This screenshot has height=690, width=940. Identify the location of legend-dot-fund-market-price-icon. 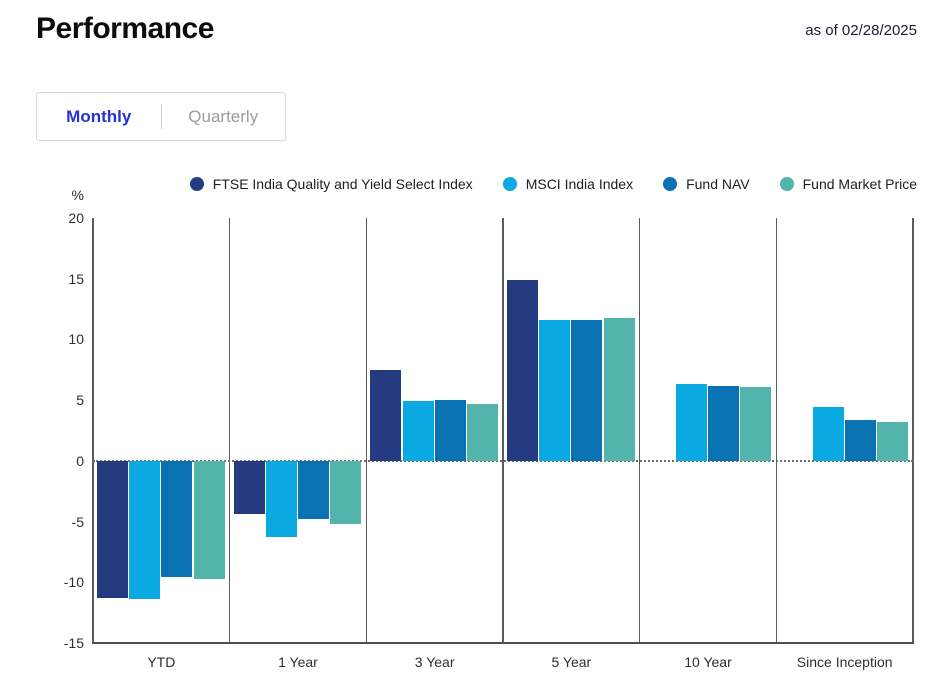
(786, 184).